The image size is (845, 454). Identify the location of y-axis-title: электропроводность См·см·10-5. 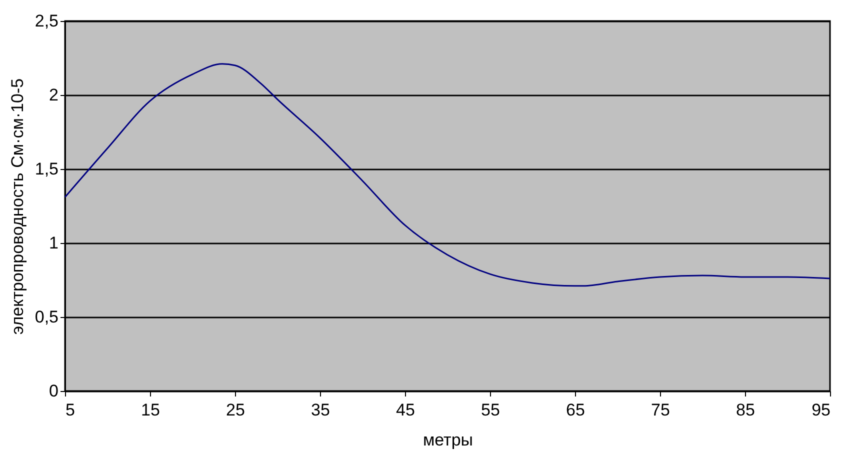
(17, 206).